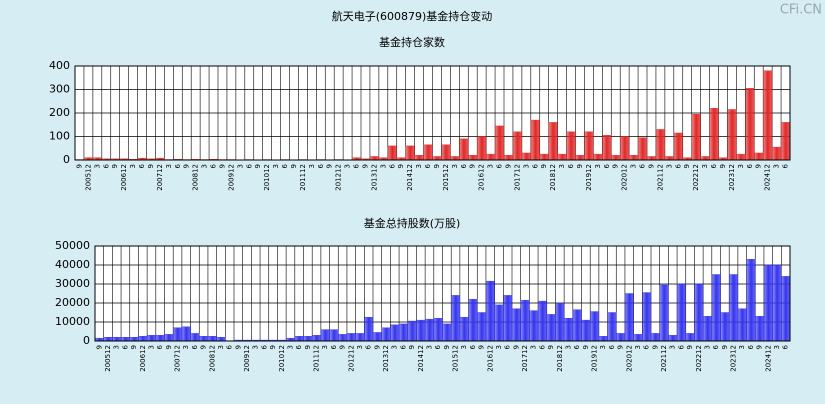 The height and width of the screenshot is (404, 825). I want to click on x-tick-label: 200512, so click(88, 177).